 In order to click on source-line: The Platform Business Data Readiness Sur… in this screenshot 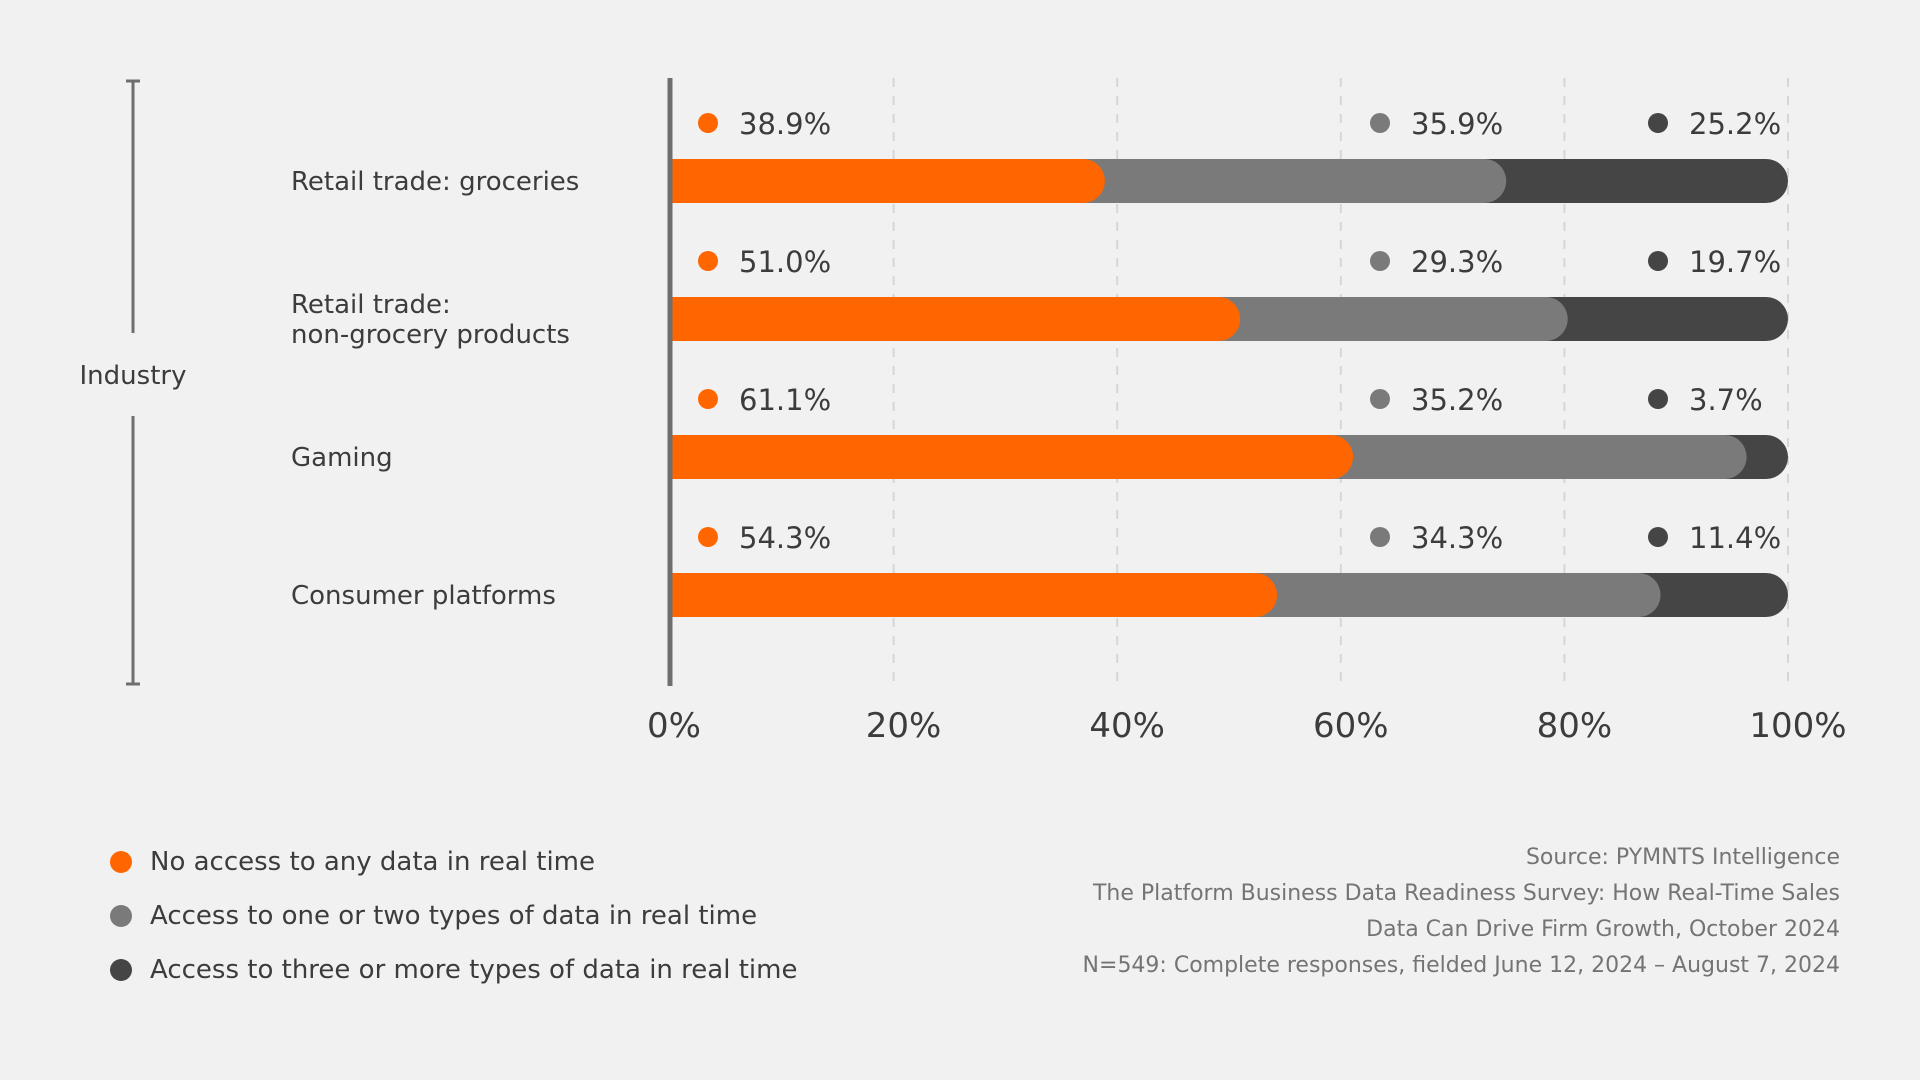, I will do `click(1466, 893)`.